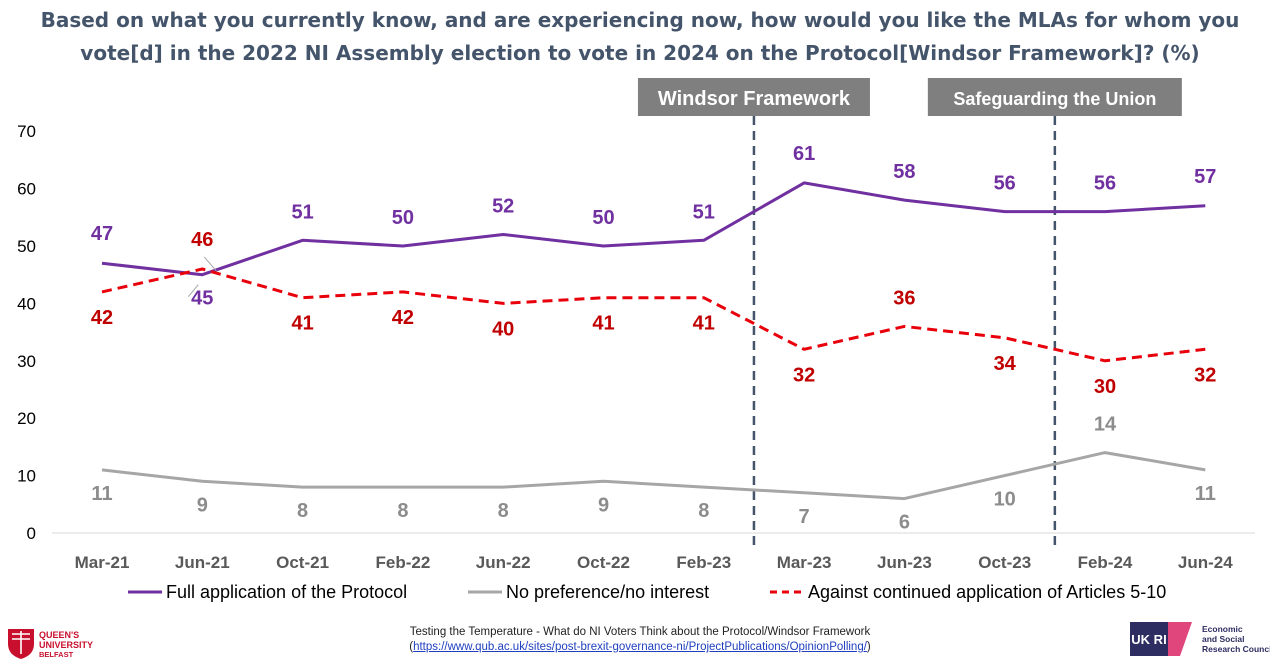 The image size is (1280, 662). I want to click on x-tick-label: Jun-21, so click(202, 562).